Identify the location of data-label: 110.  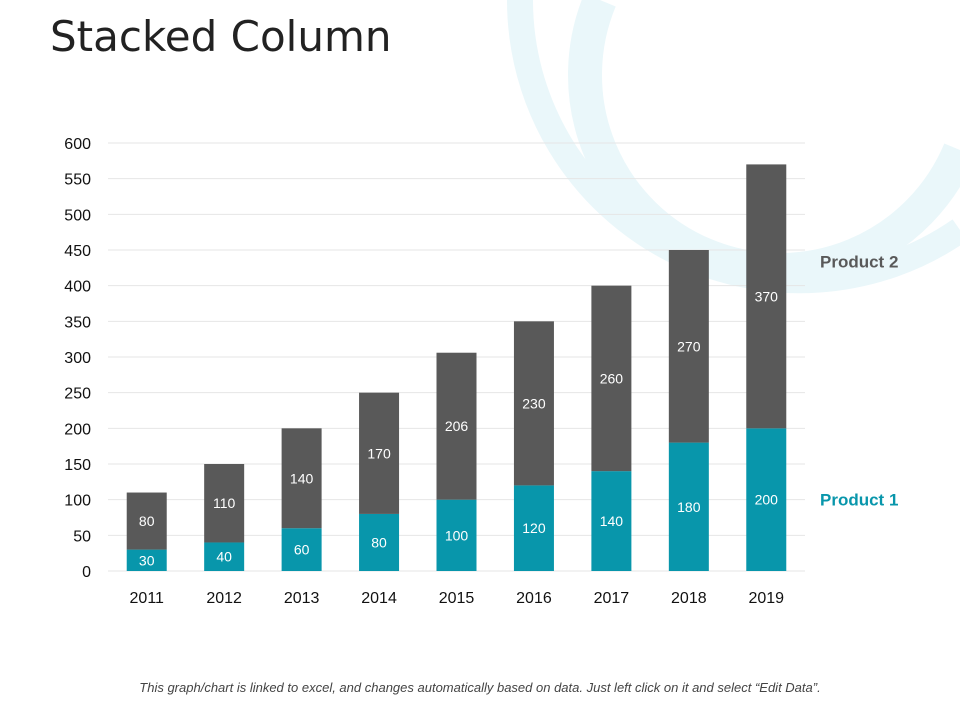
(224, 503).